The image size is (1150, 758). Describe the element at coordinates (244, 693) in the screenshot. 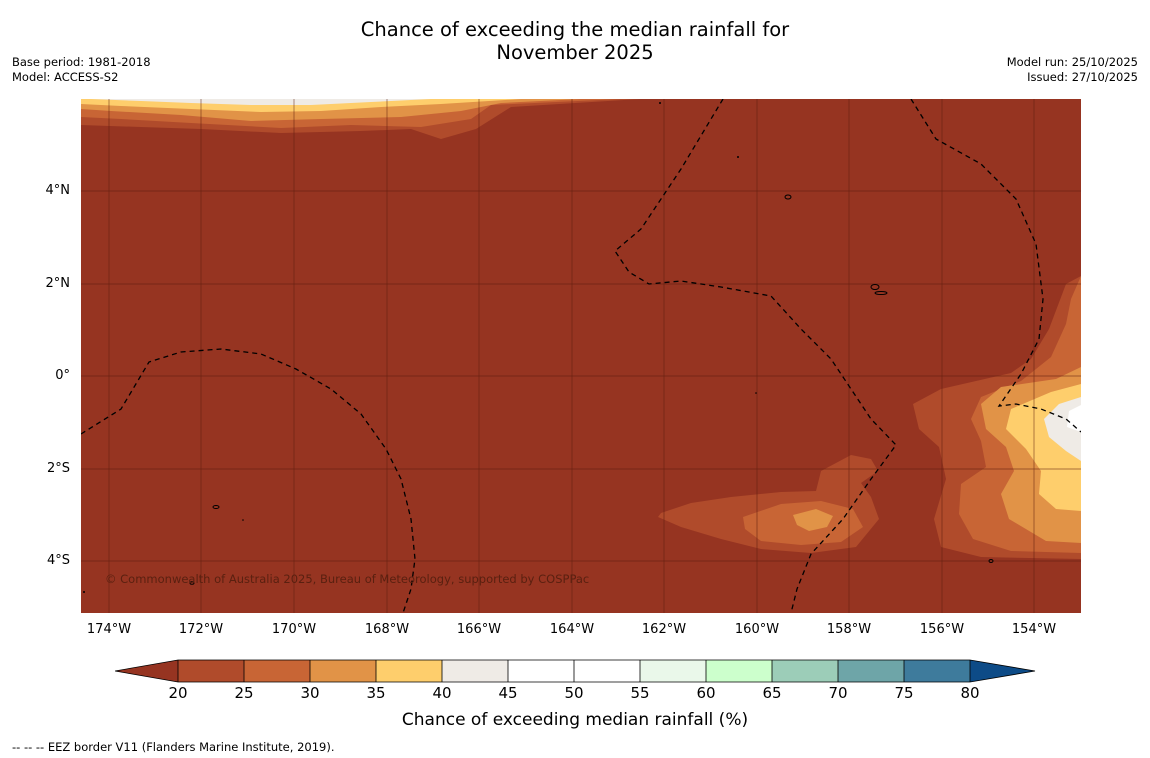

I see `colorbar-tick: 25` at that location.